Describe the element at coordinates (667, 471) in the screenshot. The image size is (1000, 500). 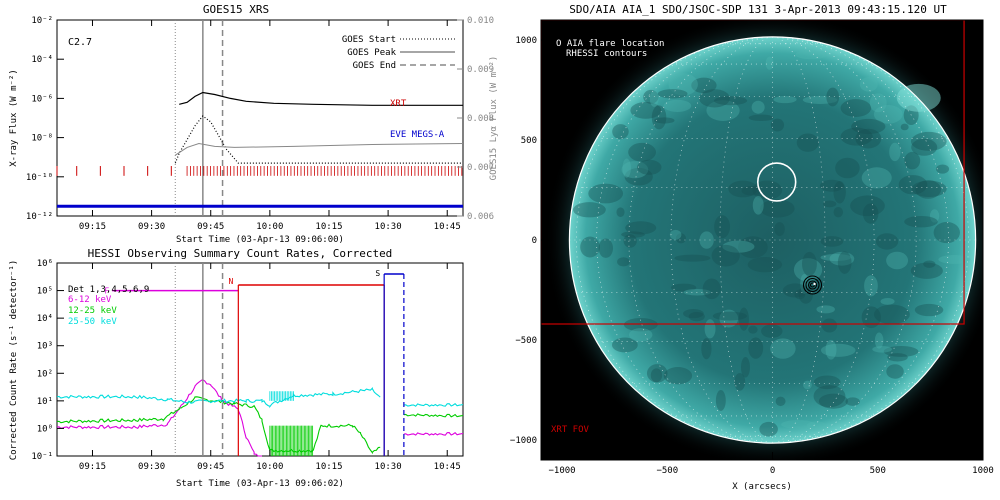
I see `aia-x-tick-label: −500` at that location.